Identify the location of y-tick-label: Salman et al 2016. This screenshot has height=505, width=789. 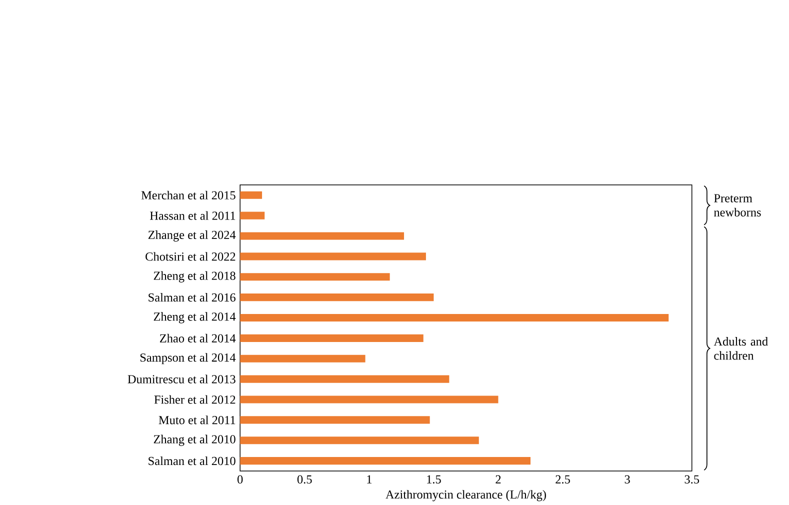
(192, 297).